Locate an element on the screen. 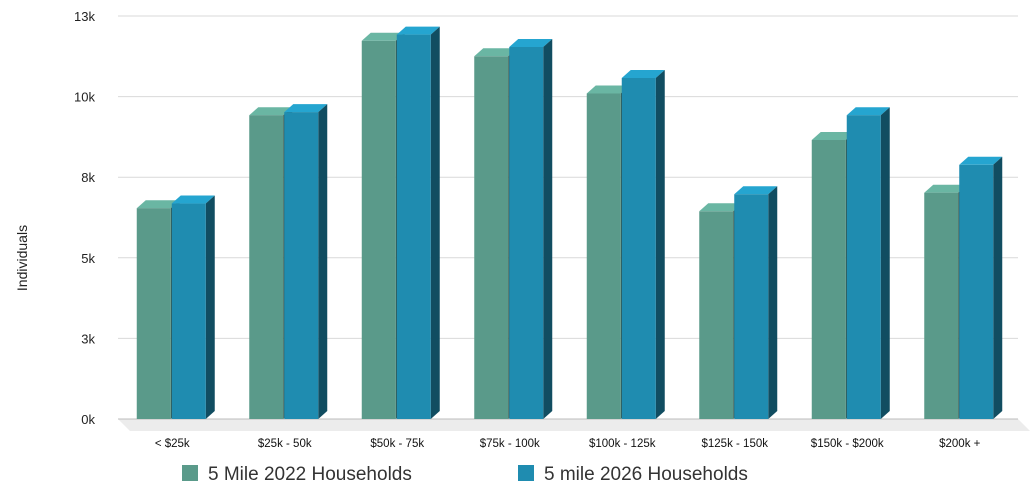  legend-item-2022: 5 Mile 2022 Households is located at coordinates (297, 474).